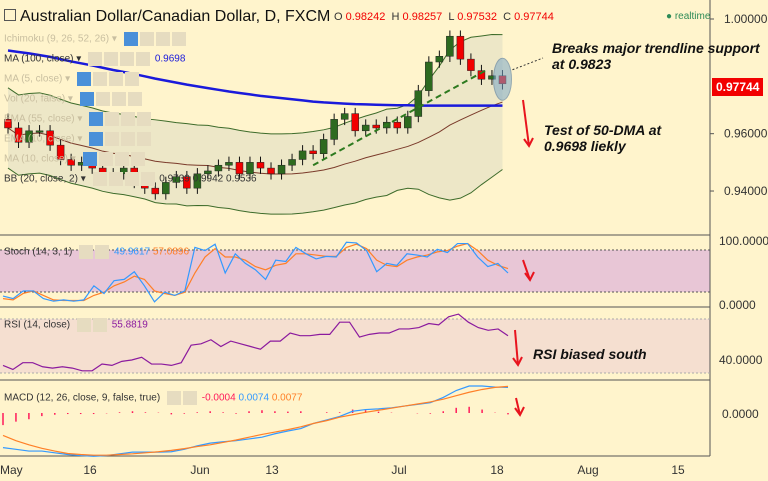 Image resolution: width=768 pixels, height=481 pixels. What do you see at coordinates (255, 191) in the screenshot?
I see `bollinger-lower` at bounding box center [255, 191].